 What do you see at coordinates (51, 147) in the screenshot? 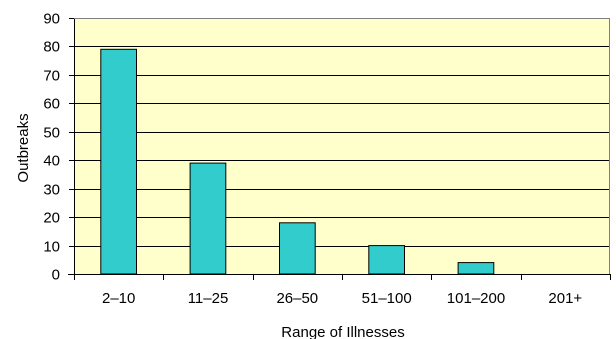
I see `y-tick-labels: 0 10 20 30 40 50 60 70 80 90` at bounding box center [51, 147].